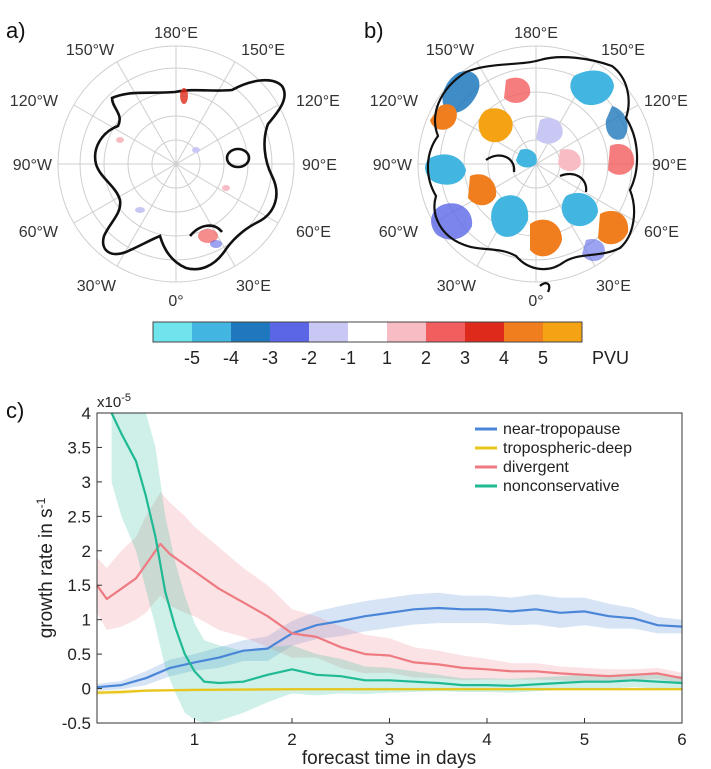  I want to click on y-axis-ticks: -0.5 0 0.5 1 1.5 2 2.5 3 3.5 4, so click(82, 568).